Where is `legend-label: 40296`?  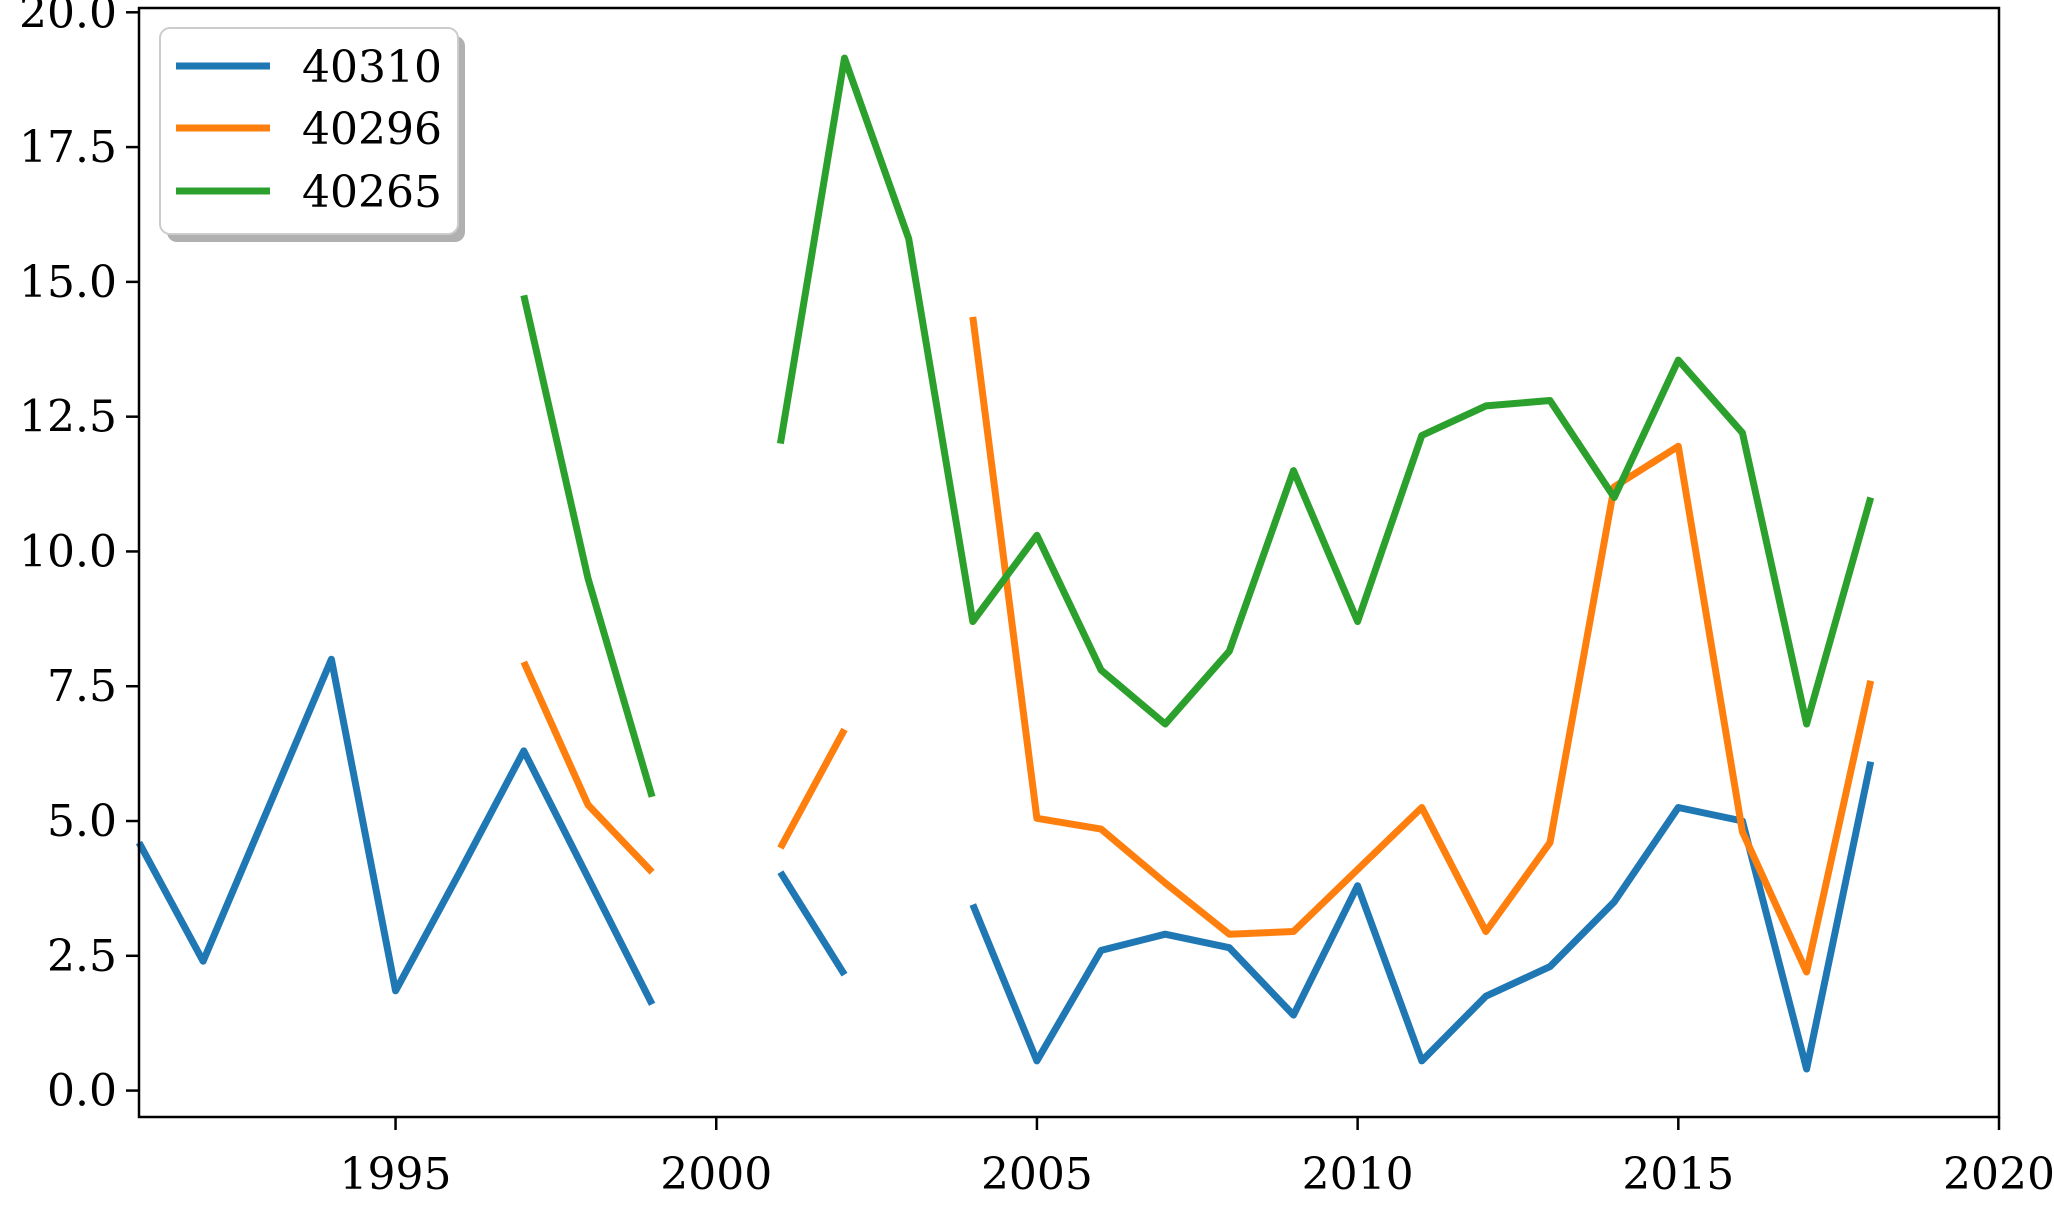
legend-label: 40296 is located at coordinates (372, 129).